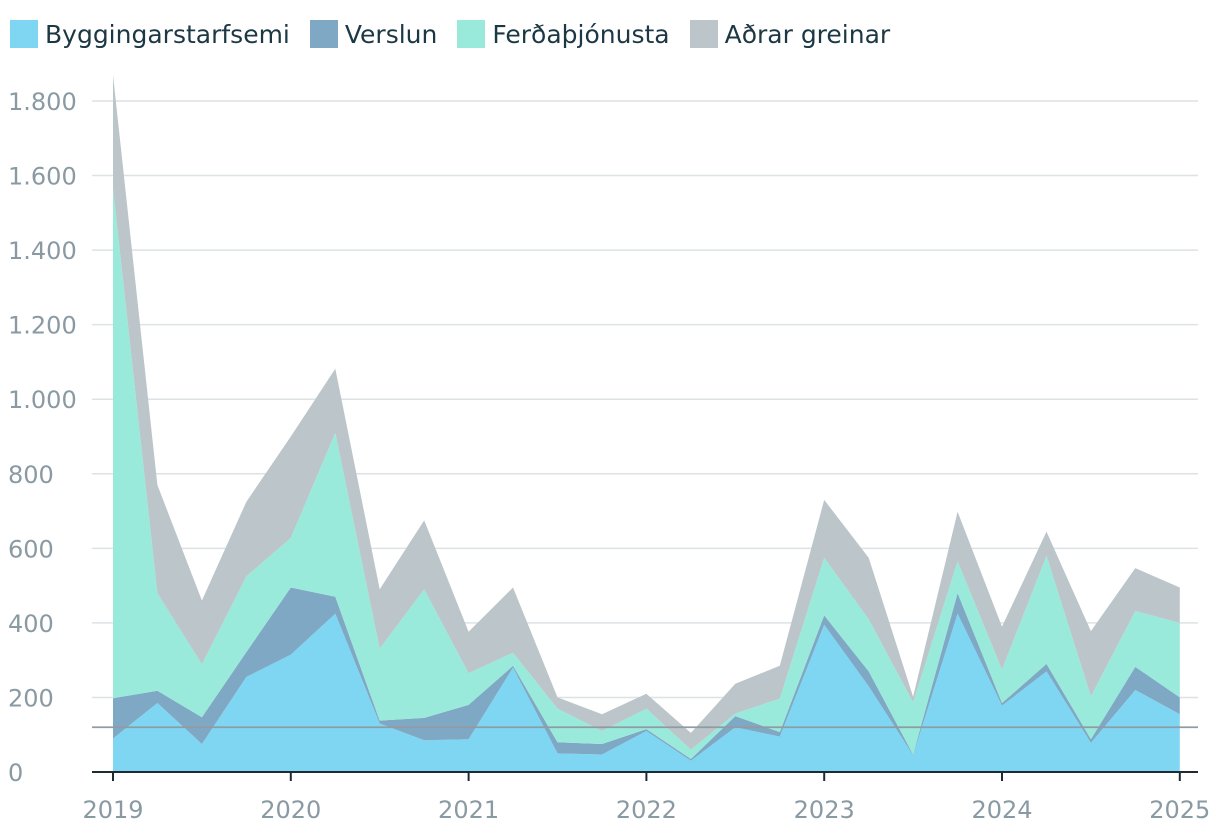 This screenshot has width=1220, height=840. I want to click on legend-item-adrar-greinar: Aðrar greinar, so click(790, 34).